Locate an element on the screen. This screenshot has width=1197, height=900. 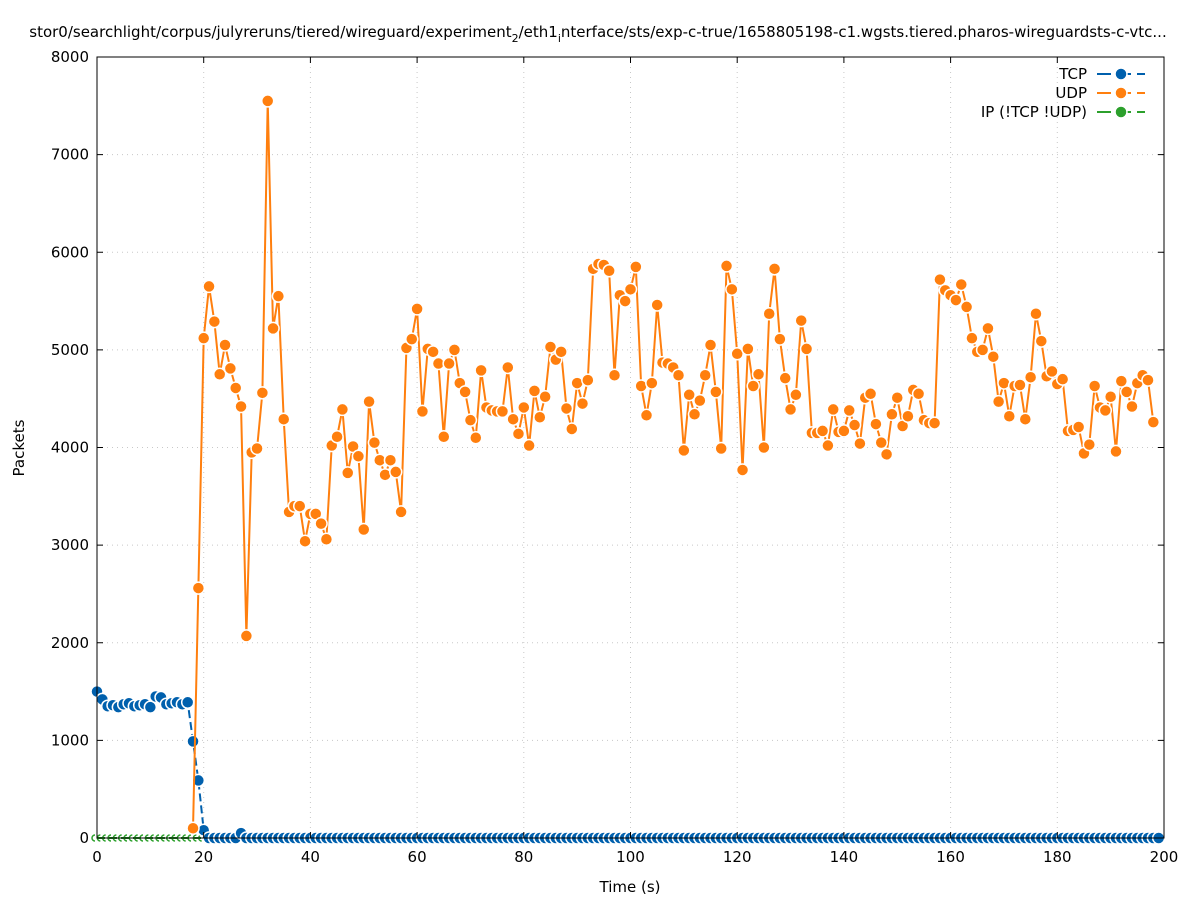
legend-label: IP (!TCP !UDP) is located at coordinates (1034, 112).